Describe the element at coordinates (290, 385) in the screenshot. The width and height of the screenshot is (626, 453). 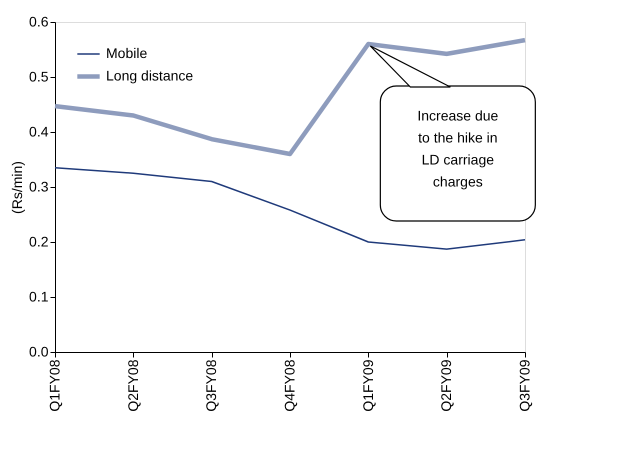
I see `x-tick-label: Q4FY08` at that location.